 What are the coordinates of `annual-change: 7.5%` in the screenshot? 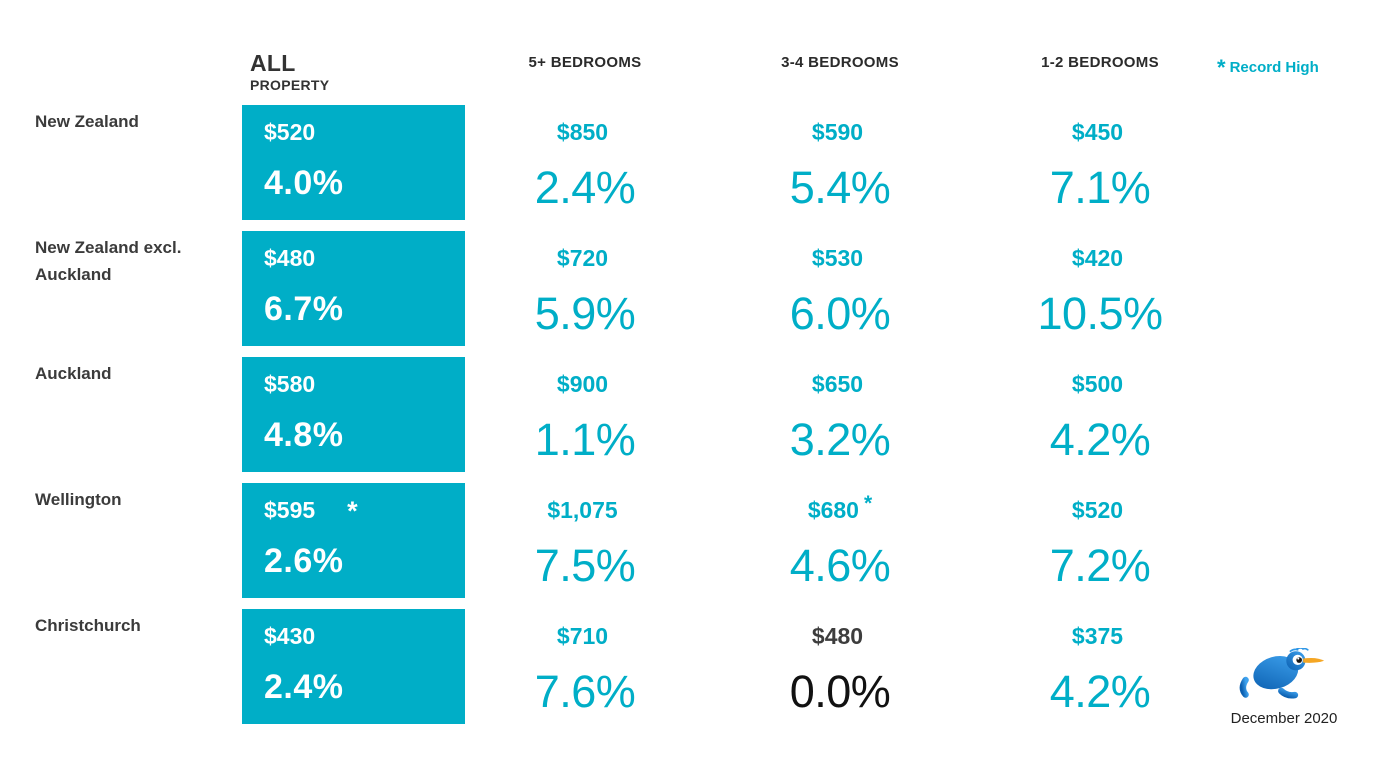 It's located at (585, 565).